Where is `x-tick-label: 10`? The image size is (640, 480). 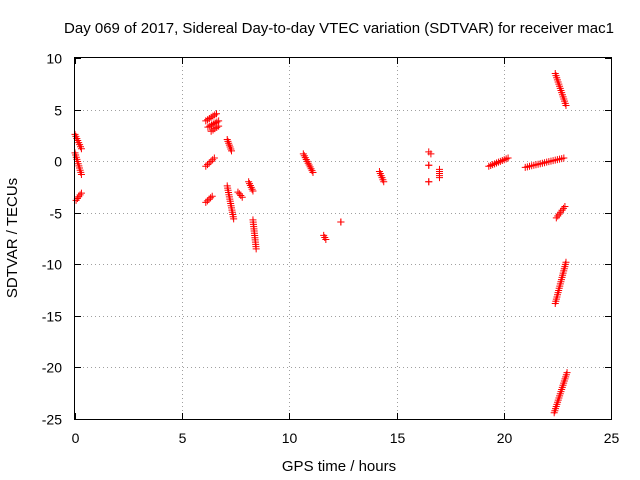 x-tick-label: 10 is located at coordinates (290, 438).